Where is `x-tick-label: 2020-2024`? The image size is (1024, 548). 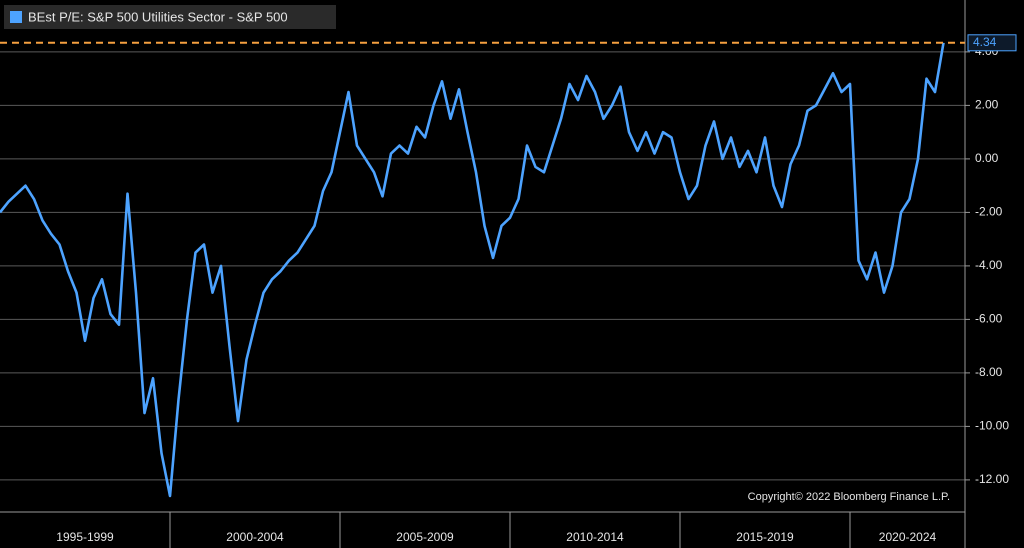
x-tick-label: 2020-2024 is located at coordinates (908, 537).